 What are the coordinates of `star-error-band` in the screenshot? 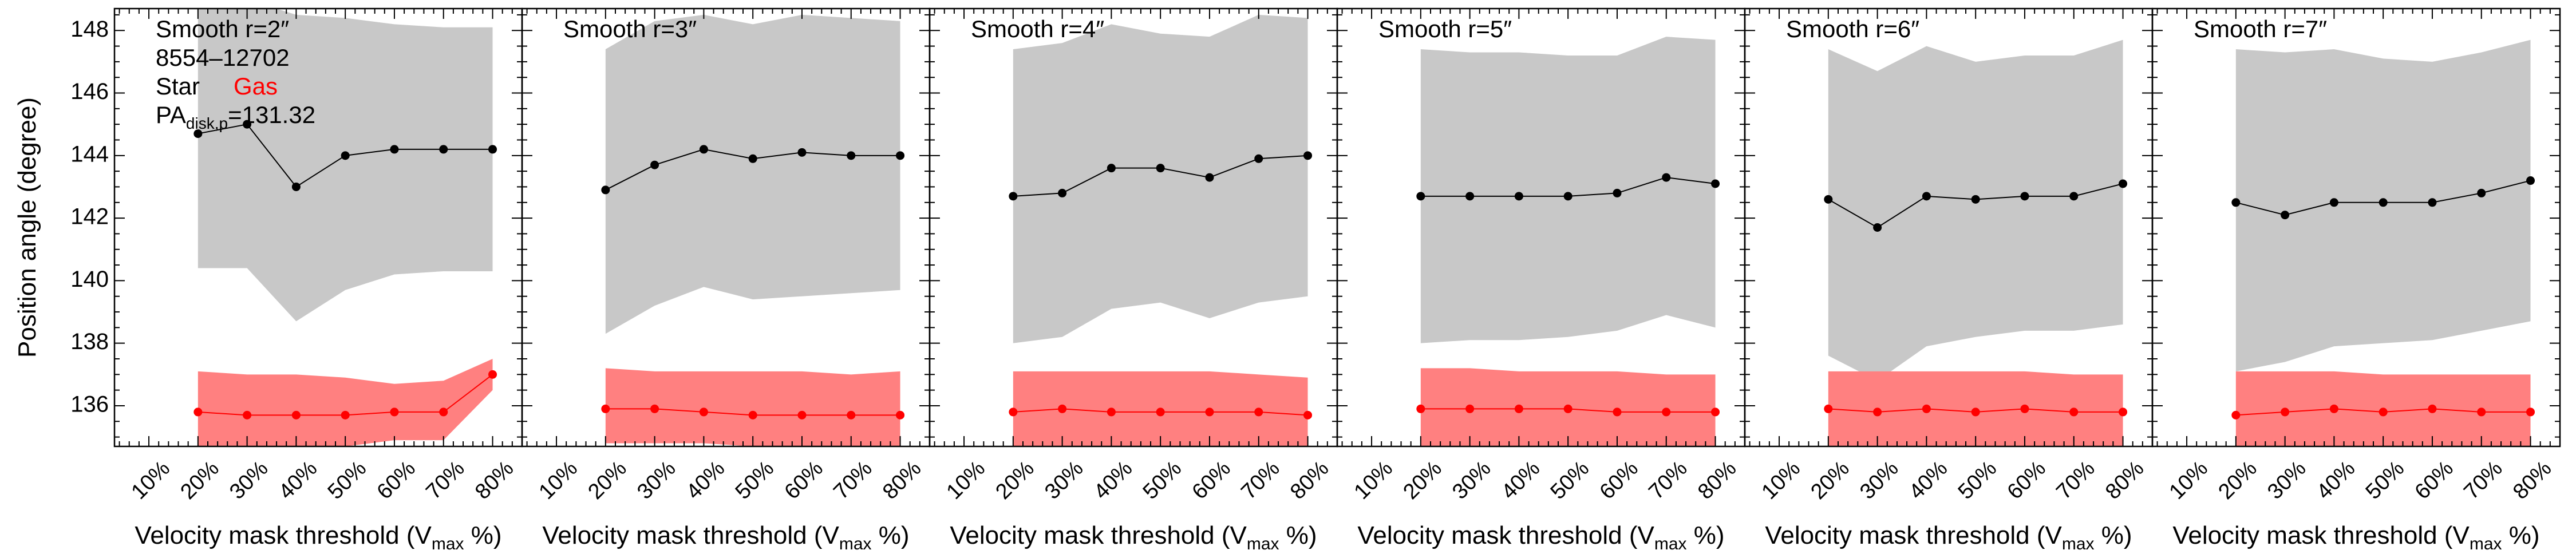 It's located at (1160, 178).